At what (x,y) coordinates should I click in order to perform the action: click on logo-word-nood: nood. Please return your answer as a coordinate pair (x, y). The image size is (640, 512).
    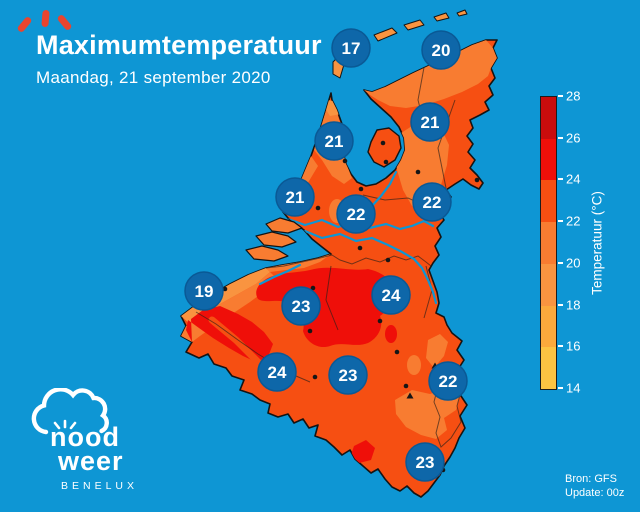
    Looking at the image, I should click on (85, 437).